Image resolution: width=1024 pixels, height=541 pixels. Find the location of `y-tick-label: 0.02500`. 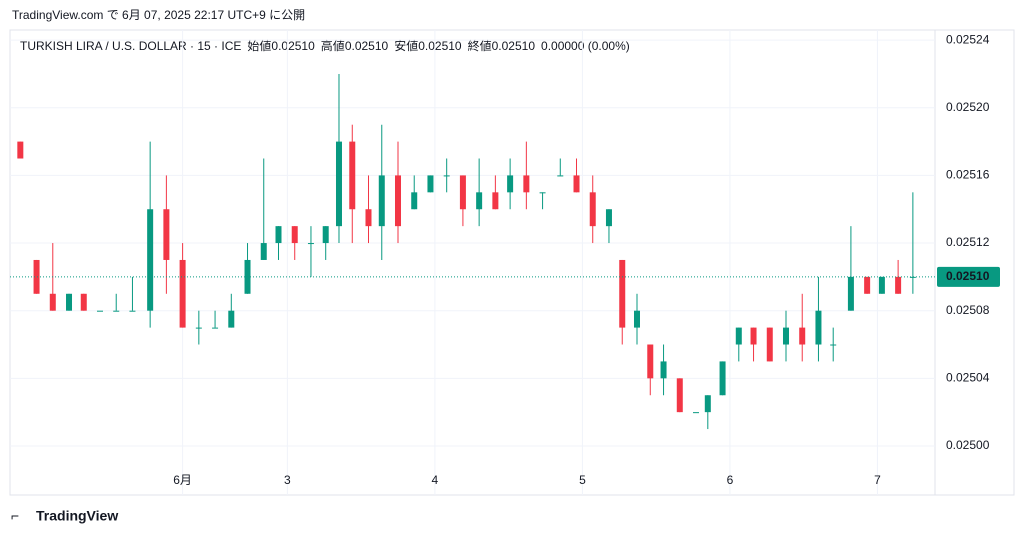

y-tick-label: 0.02500 is located at coordinates (968, 445).